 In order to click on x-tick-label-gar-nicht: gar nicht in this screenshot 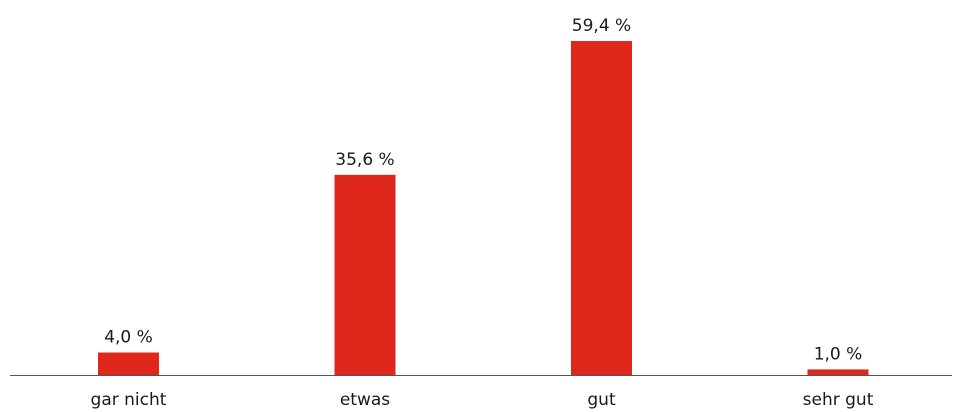, I will do `click(129, 400)`.